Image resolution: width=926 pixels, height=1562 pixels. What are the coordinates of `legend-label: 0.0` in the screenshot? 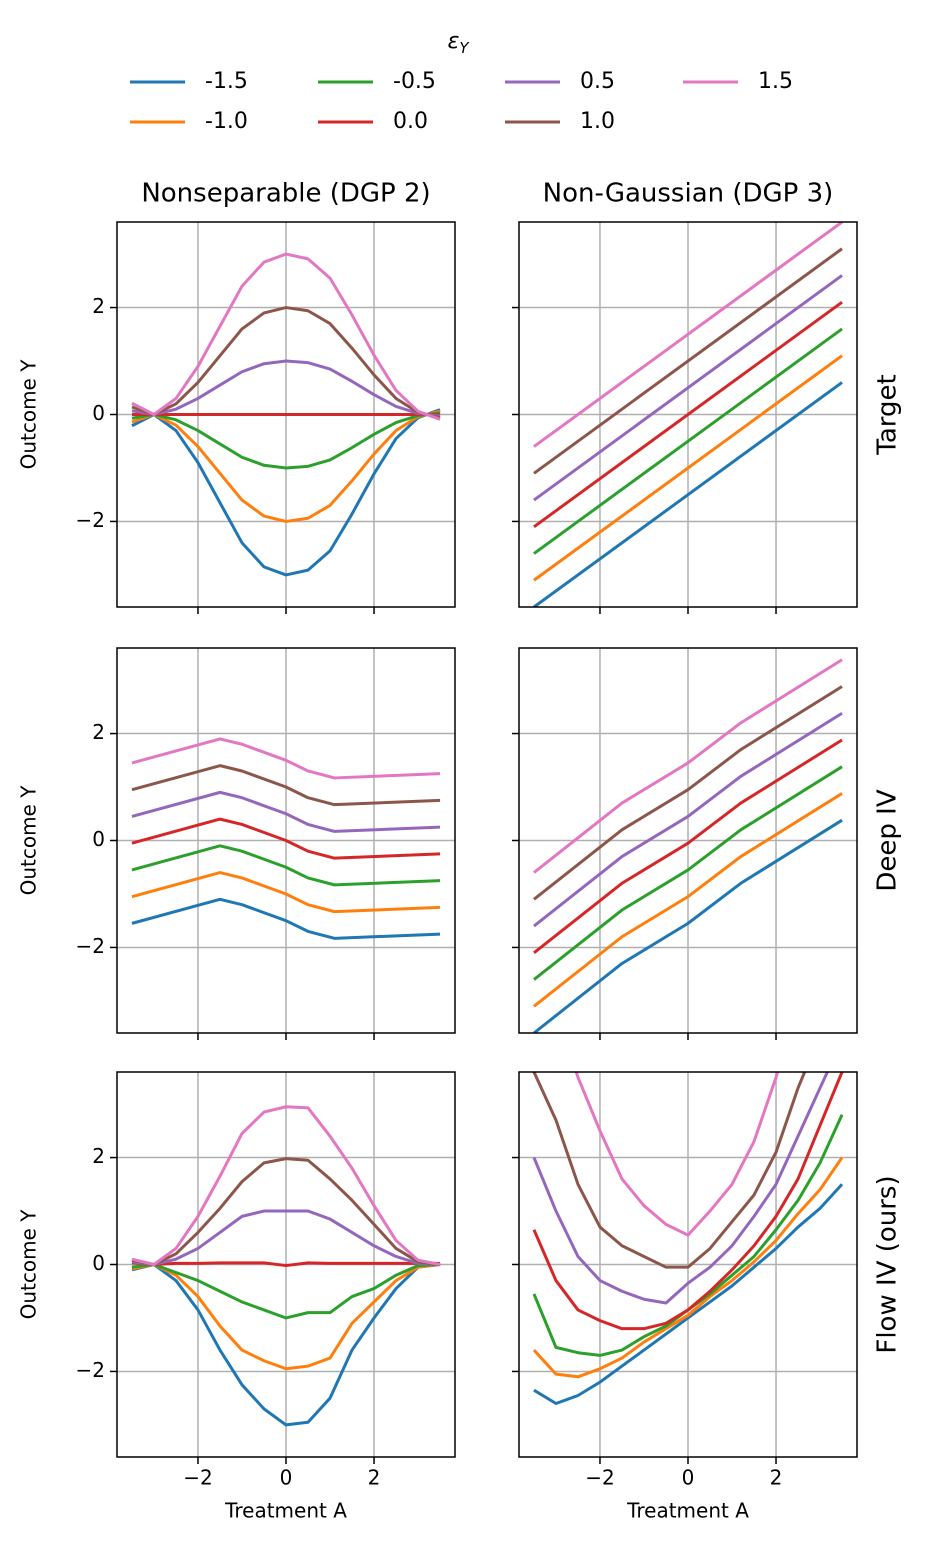 It's located at (410, 121).